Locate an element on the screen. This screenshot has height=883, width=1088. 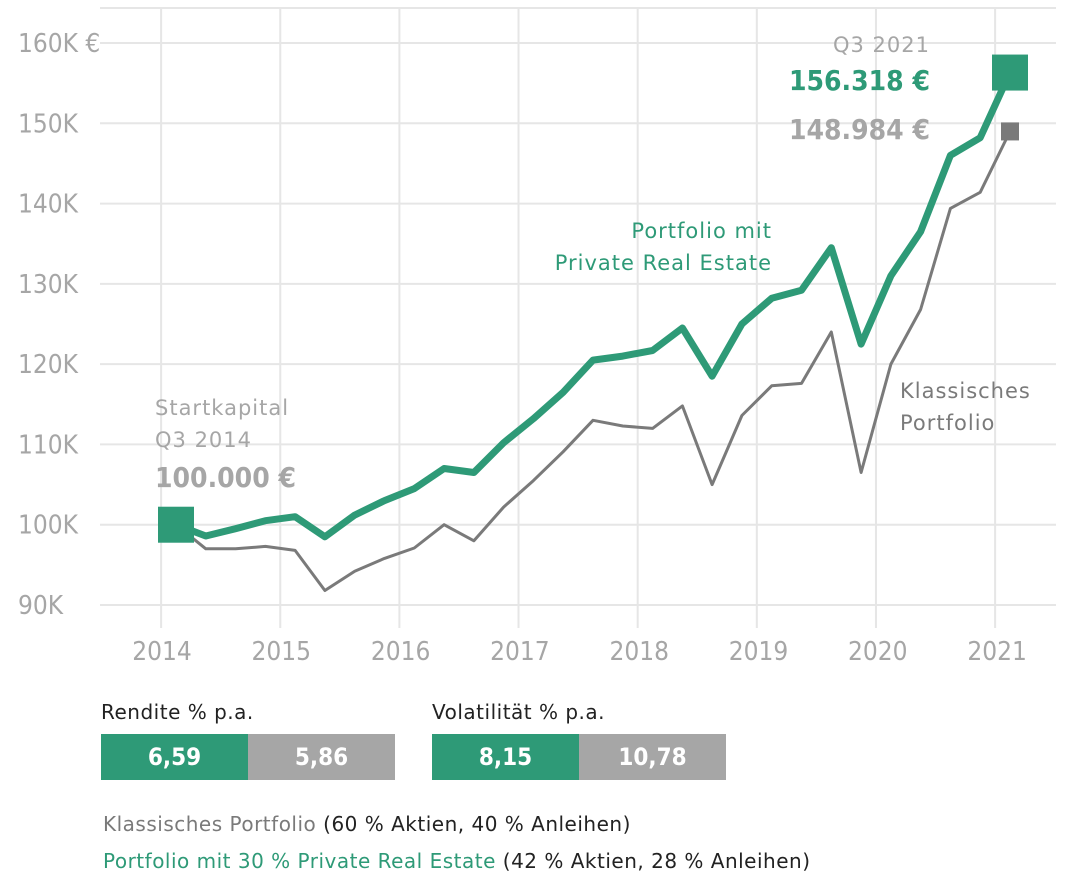
metric-rendite-pre-value: 6,59 is located at coordinates (174, 757).